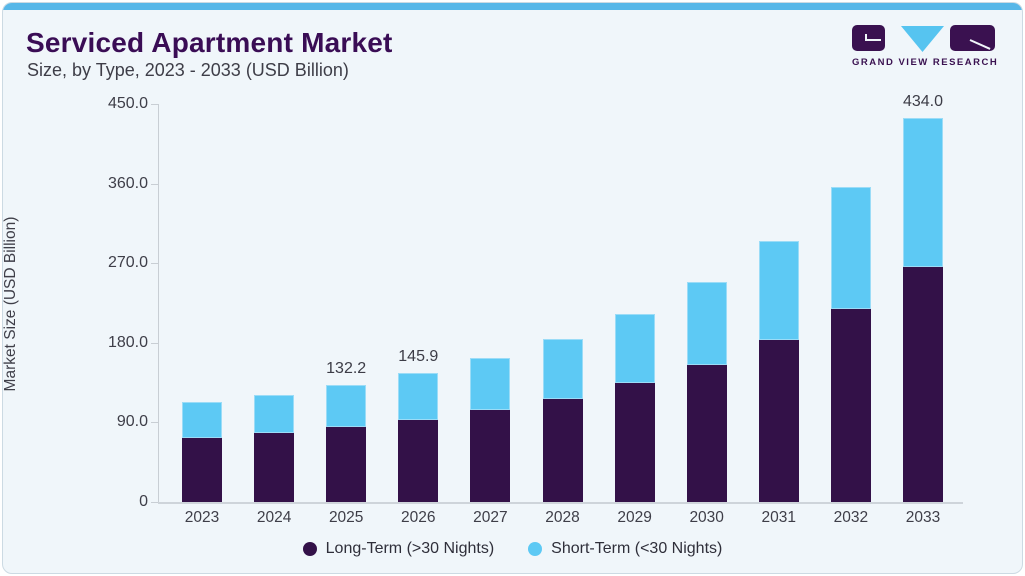  I want to click on bar-segment-short-term-2029, so click(634, 348).